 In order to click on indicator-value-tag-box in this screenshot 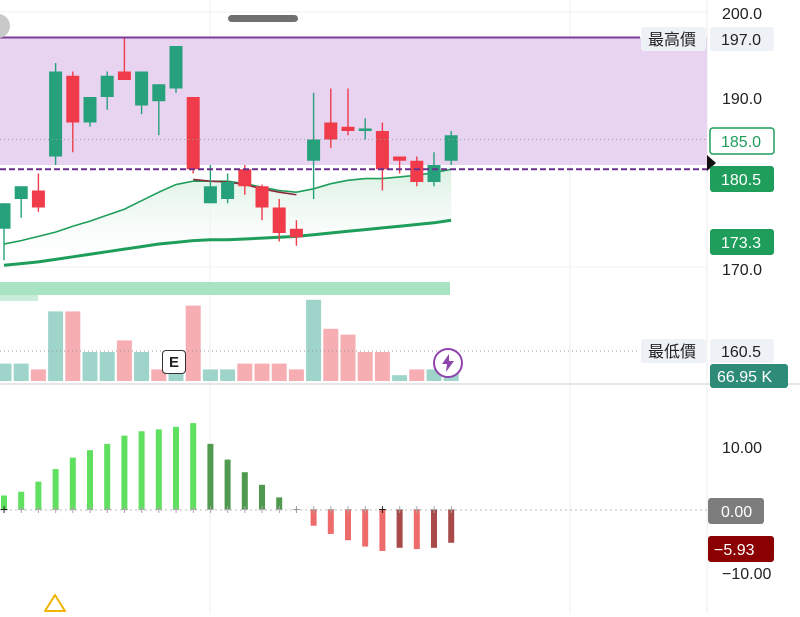, I will do `click(741, 549)`.